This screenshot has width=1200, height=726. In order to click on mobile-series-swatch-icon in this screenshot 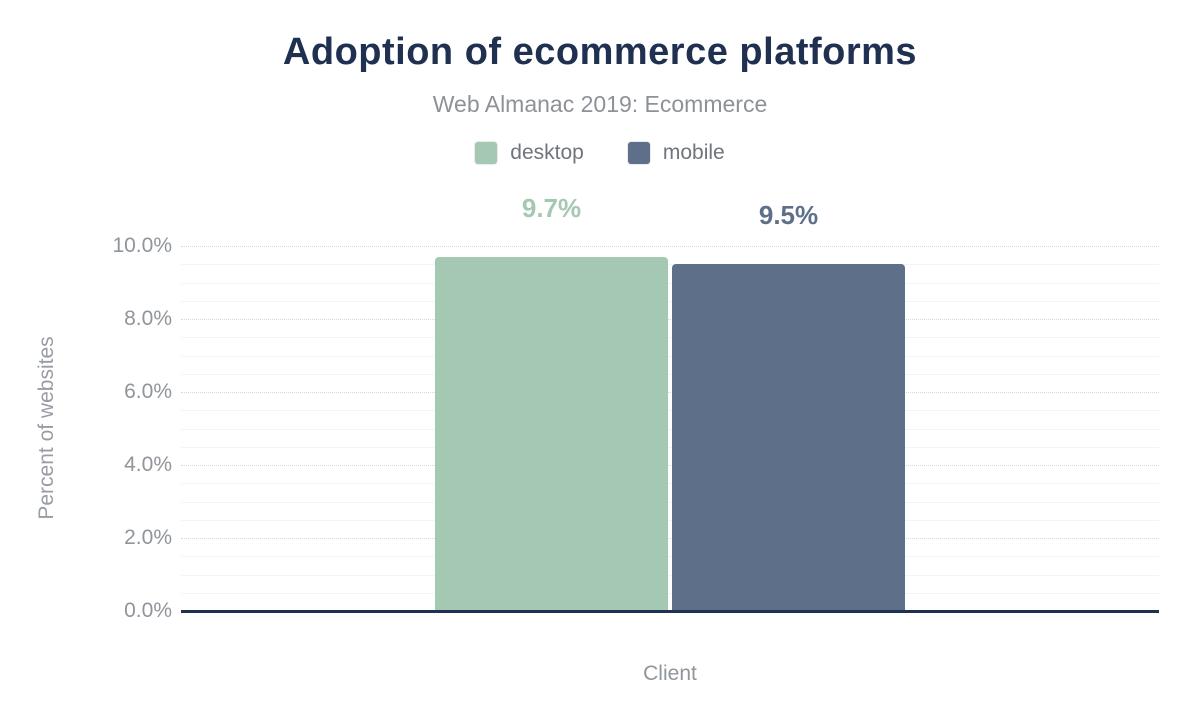, I will do `click(638, 153)`.